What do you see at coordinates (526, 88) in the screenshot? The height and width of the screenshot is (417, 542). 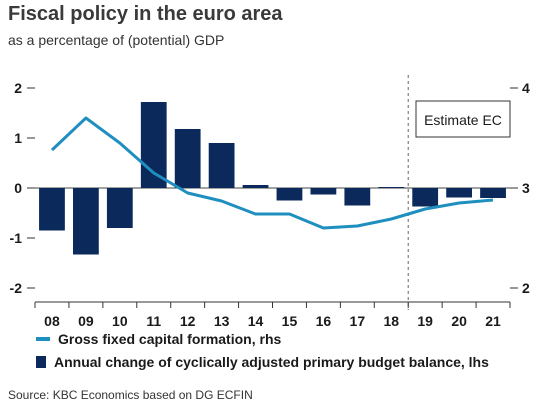 I see `y-right-tick-label: 4` at bounding box center [526, 88].